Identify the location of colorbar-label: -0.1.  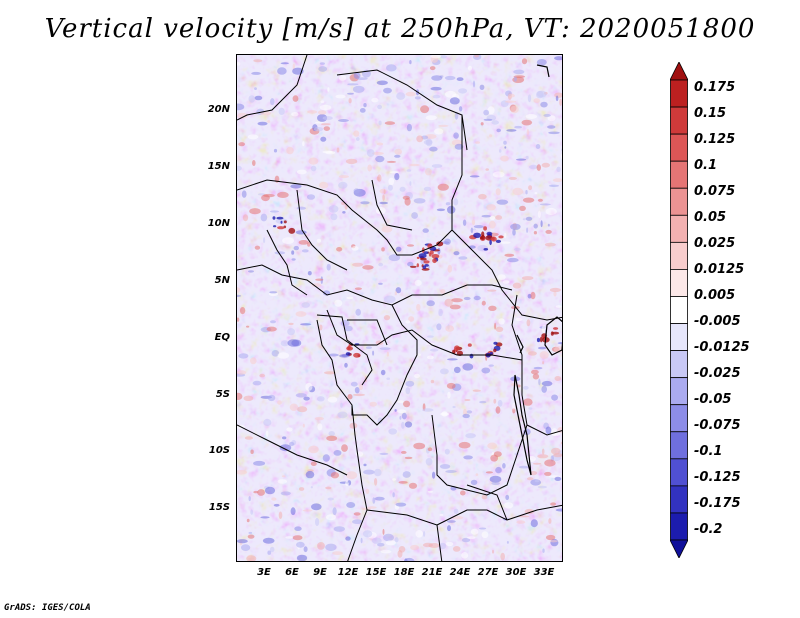
(708, 451).